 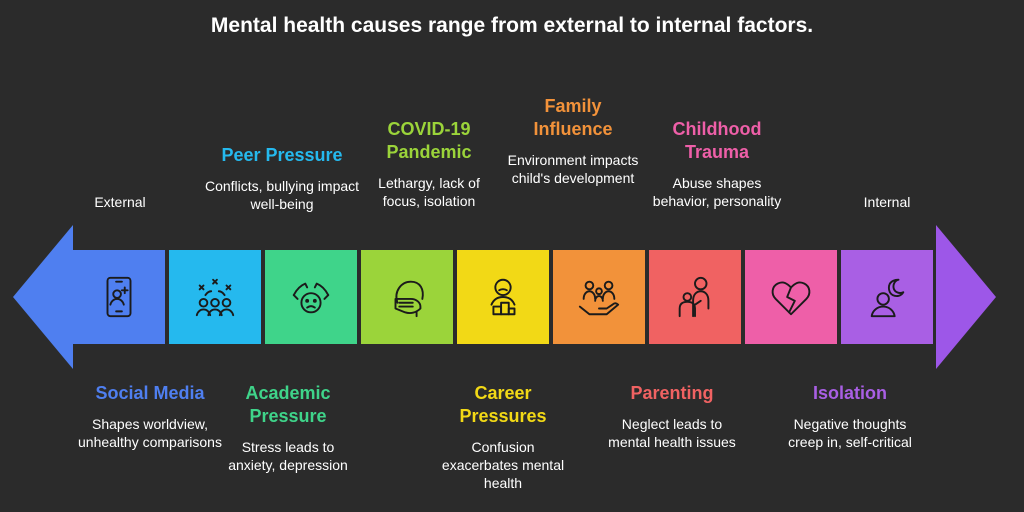 I want to click on broken-heart-icon, so click(x=791, y=298).